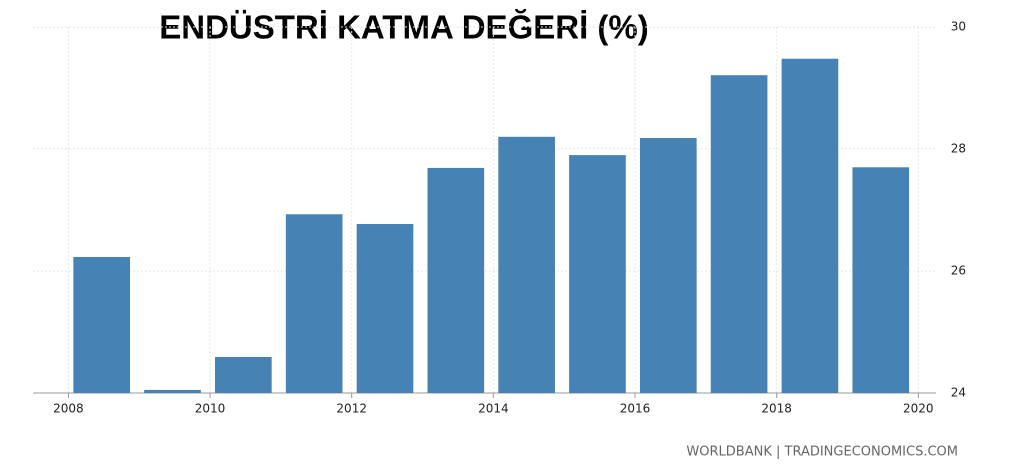  Describe the element at coordinates (958, 393) in the screenshot. I see `y-tick-label: 24` at that location.